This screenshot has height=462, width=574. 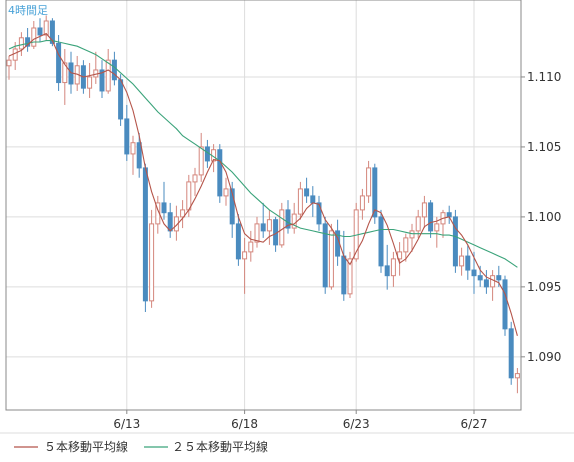 I want to click on x-axis-ticks: 6/13 6/18 6/23 6/27, so click(x=300, y=420).